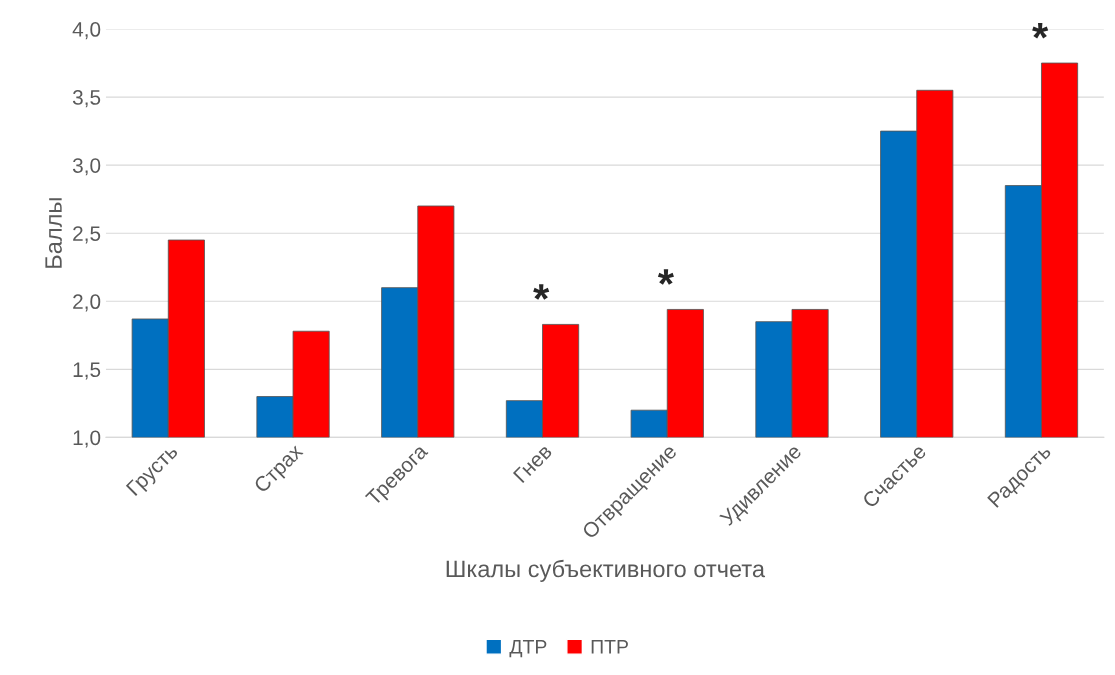  Describe the element at coordinates (87, 303) in the screenshot. I see `y-tick-label: 2,0` at that location.